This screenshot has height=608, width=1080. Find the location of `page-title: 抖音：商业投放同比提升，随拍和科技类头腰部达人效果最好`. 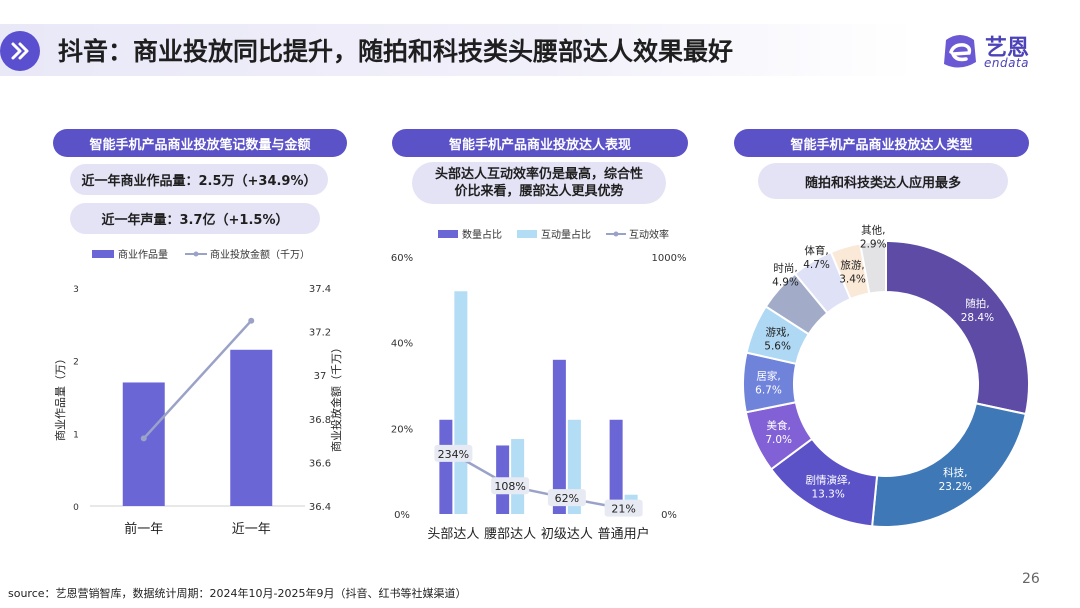

page-title: 抖音：商业投放同比提升，随拍和科技类头腰部达人效果最好 is located at coordinates (396, 51).